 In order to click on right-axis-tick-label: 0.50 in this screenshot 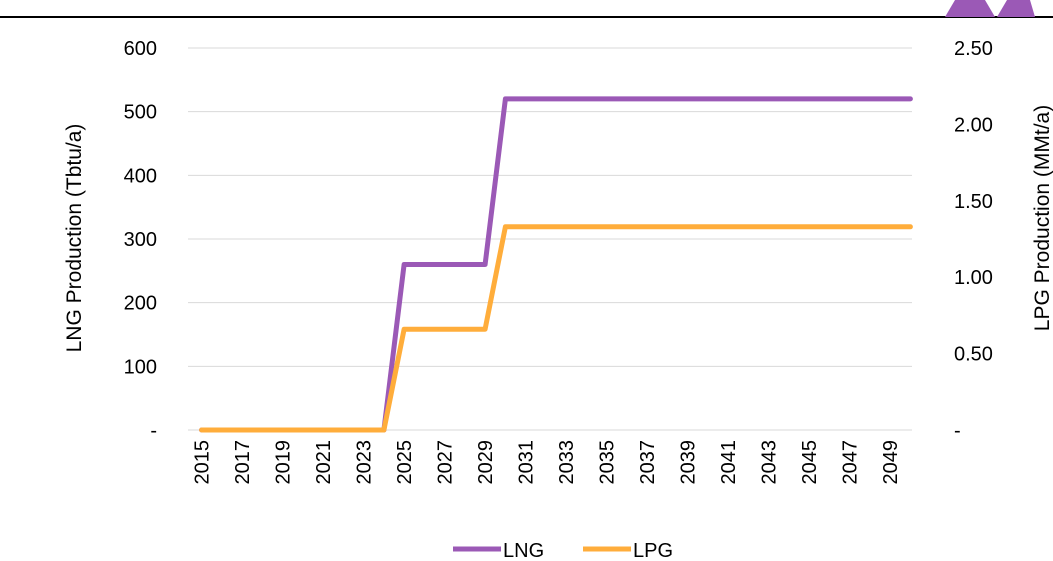, I will do `click(973, 355)`.